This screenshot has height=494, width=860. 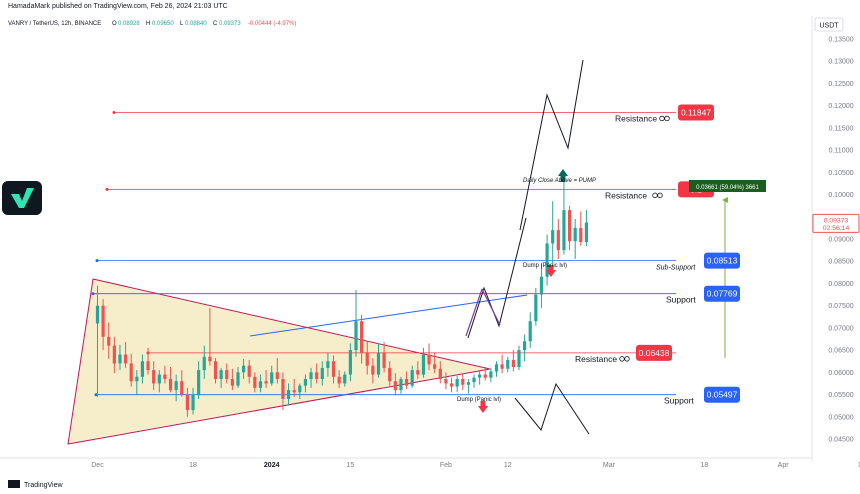 I want to click on y-tick-label: 0.12500, so click(x=840, y=84).